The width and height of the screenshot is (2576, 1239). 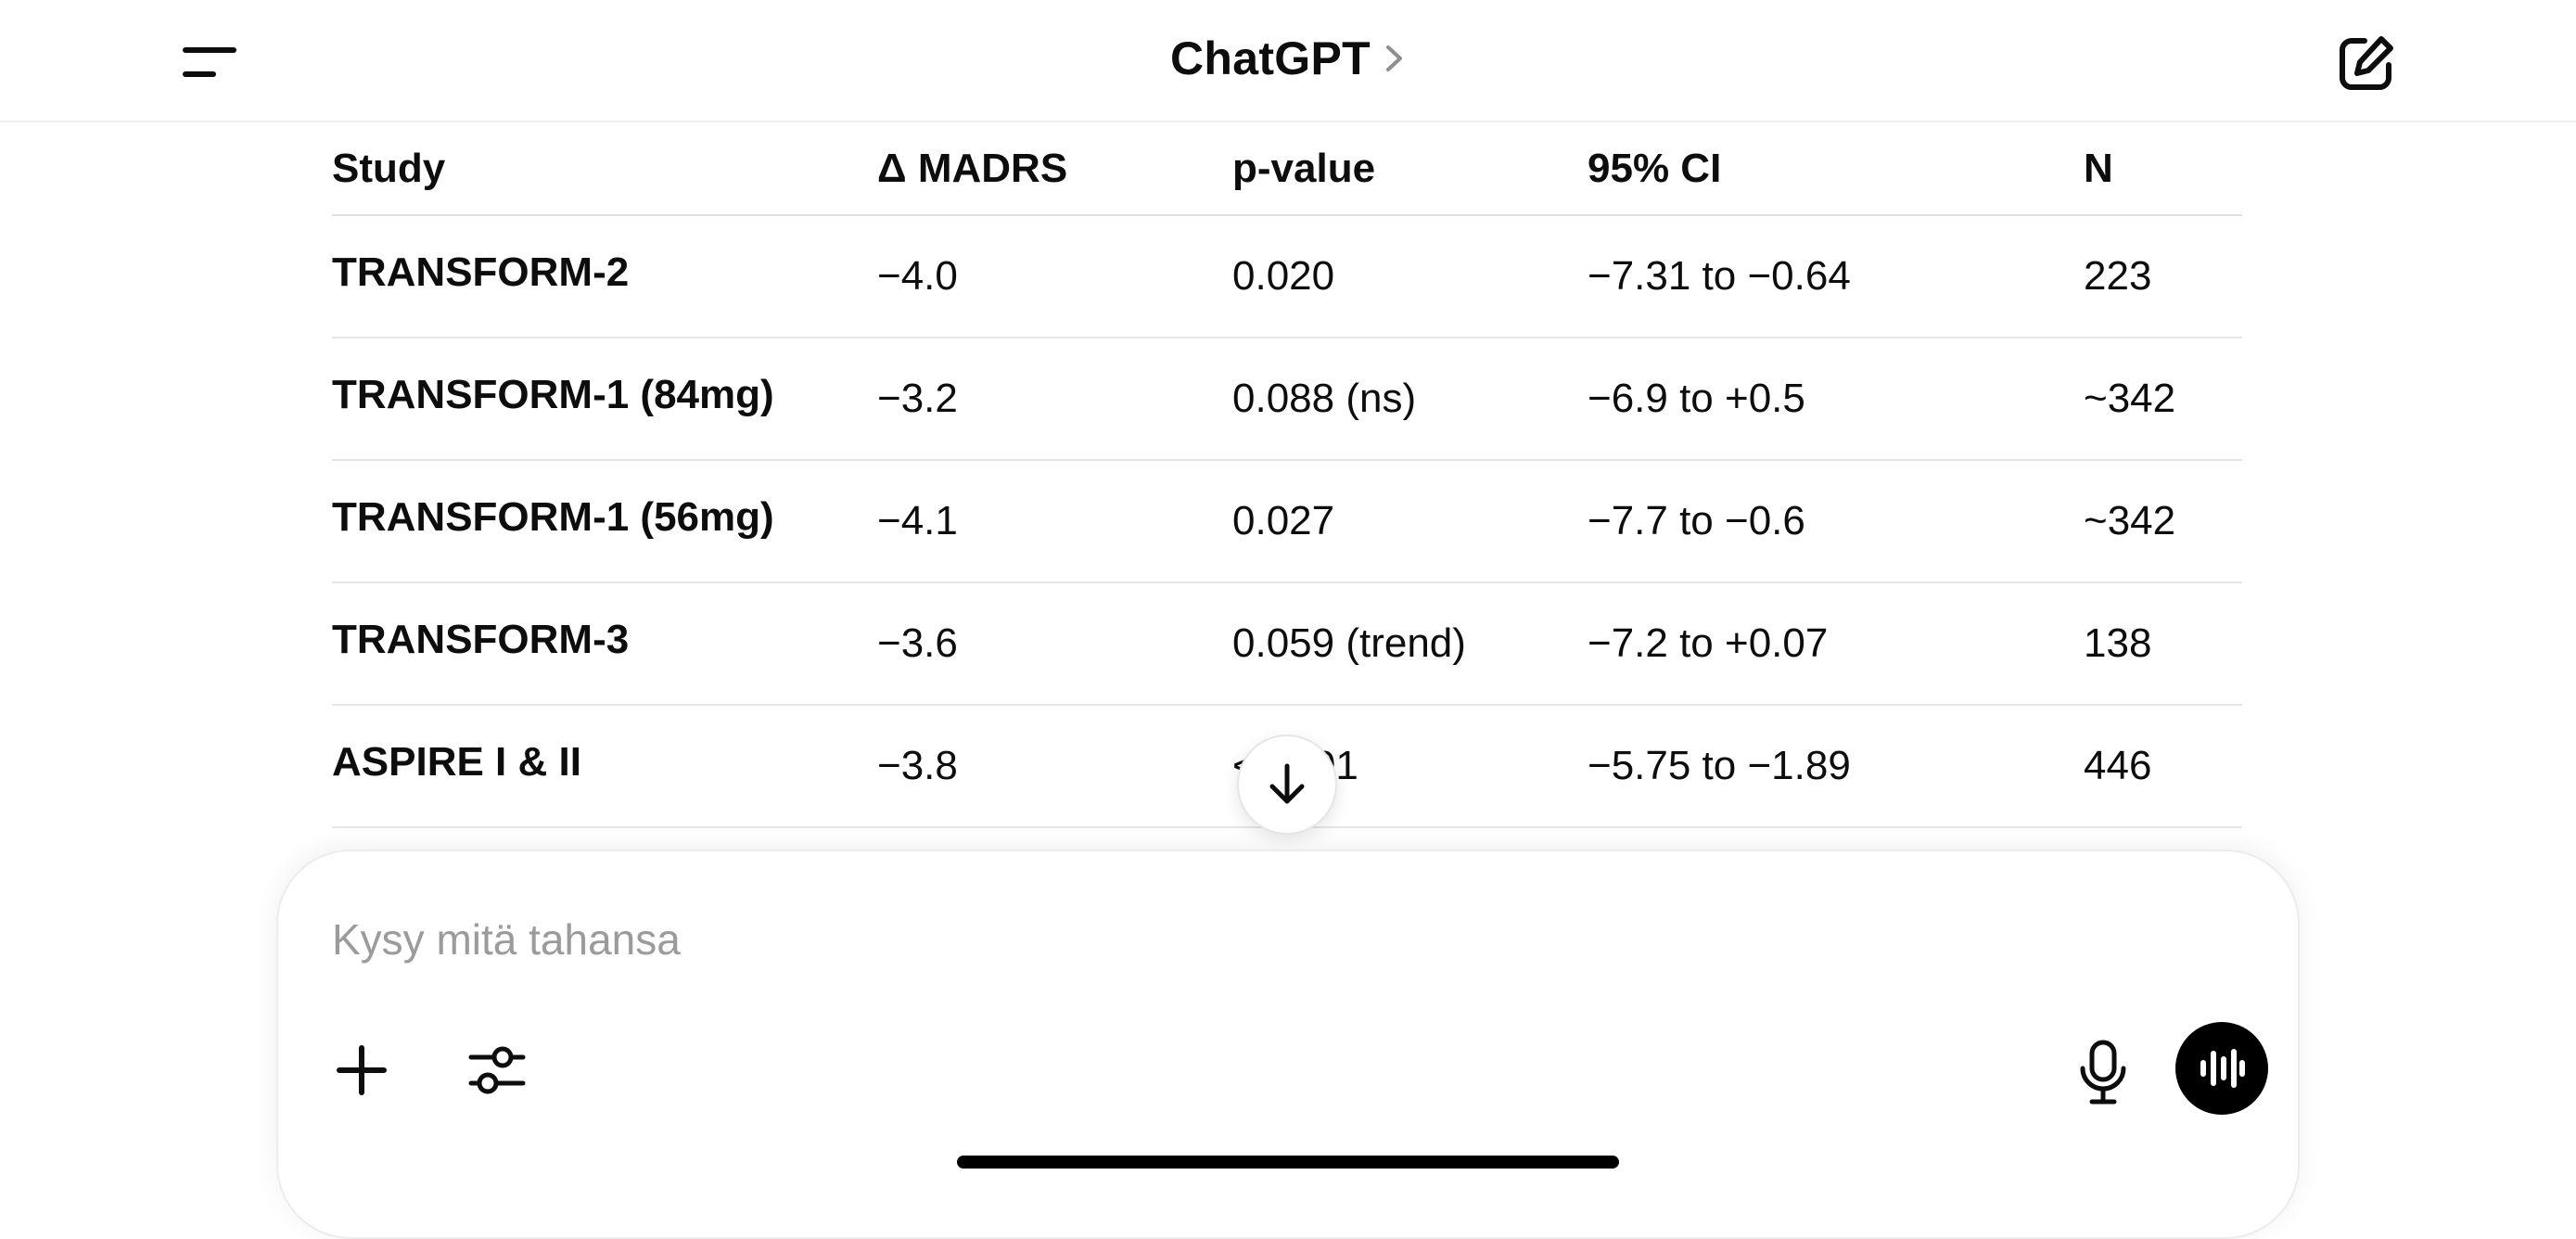 What do you see at coordinates (1836, 169) in the screenshot?
I see `column-header-ci: 95% CI` at bounding box center [1836, 169].